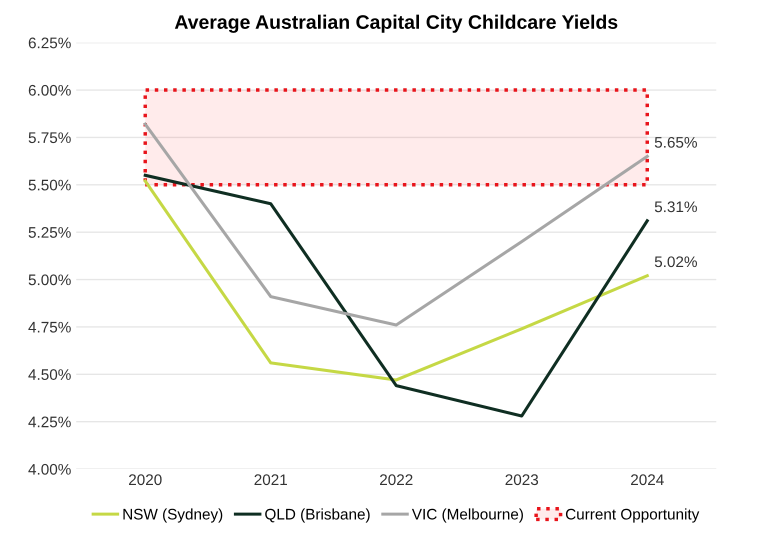 The height and width of the screenshot is (533, 762). What do you see at coordinates (49, 138) in the screenshot?
I see `y-tick-label: 5.75%` at bounding box center [49, 138].